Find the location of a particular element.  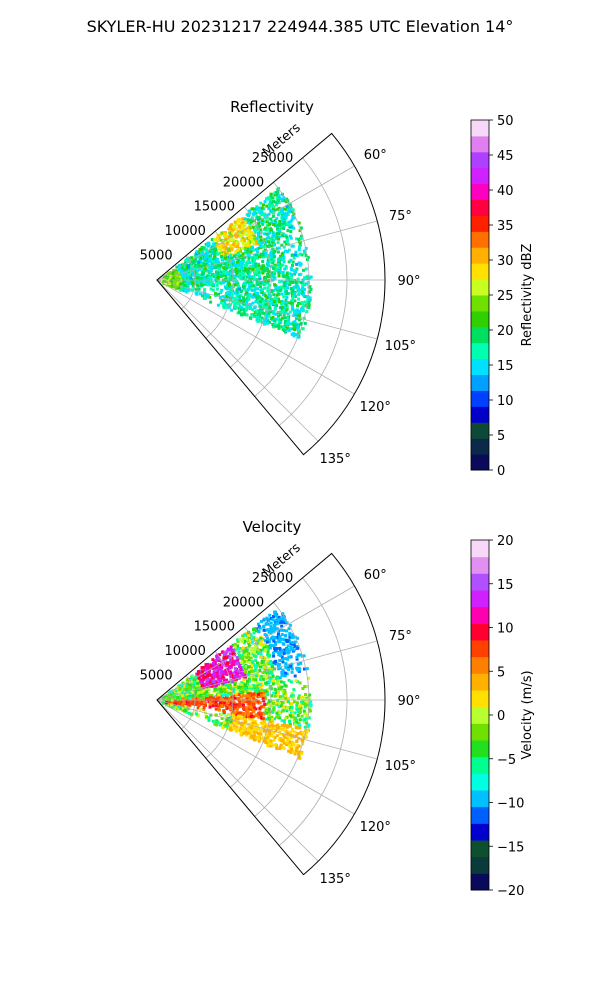

azimuth-tick-label: 75° is located at coordinates (400, 216).